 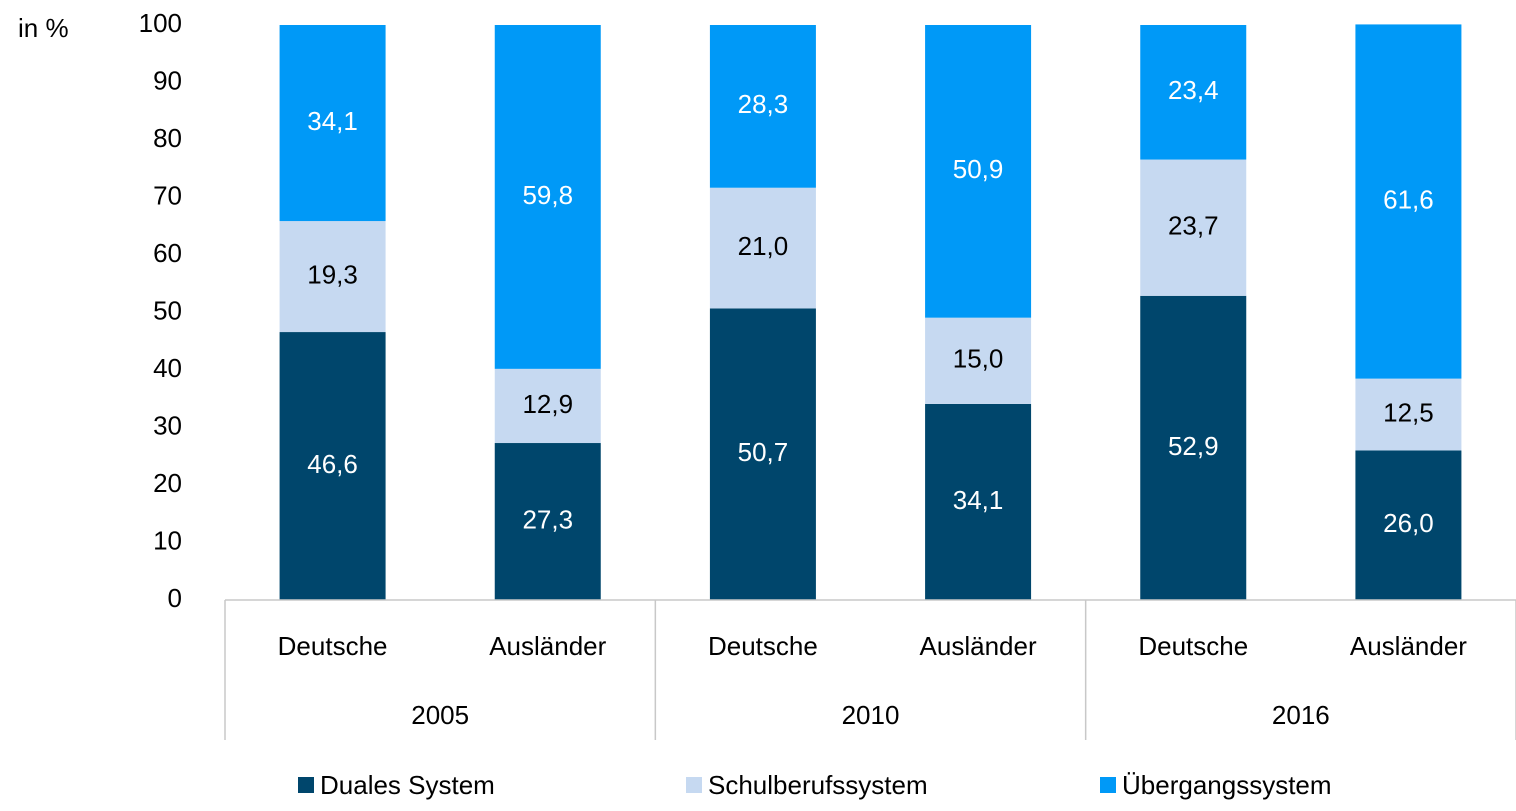 What do you see at coordinates (440, 715) in the screenshot?
I see `group-label: 2005` at bounding box center [440, 715].